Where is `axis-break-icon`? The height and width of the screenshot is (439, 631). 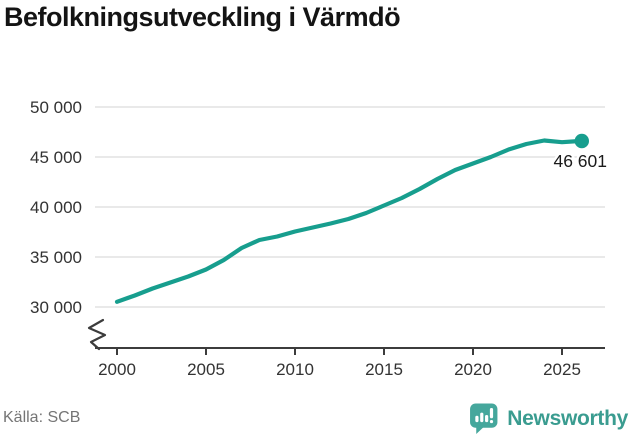
axis-break-icon is located at coordinates (97, 334).